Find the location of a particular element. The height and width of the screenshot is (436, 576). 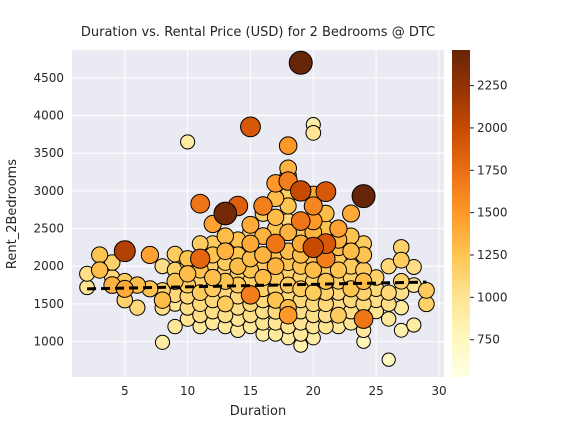

y-axis-label: Rent_2Bedrooms is located at coordinates (12, 214).